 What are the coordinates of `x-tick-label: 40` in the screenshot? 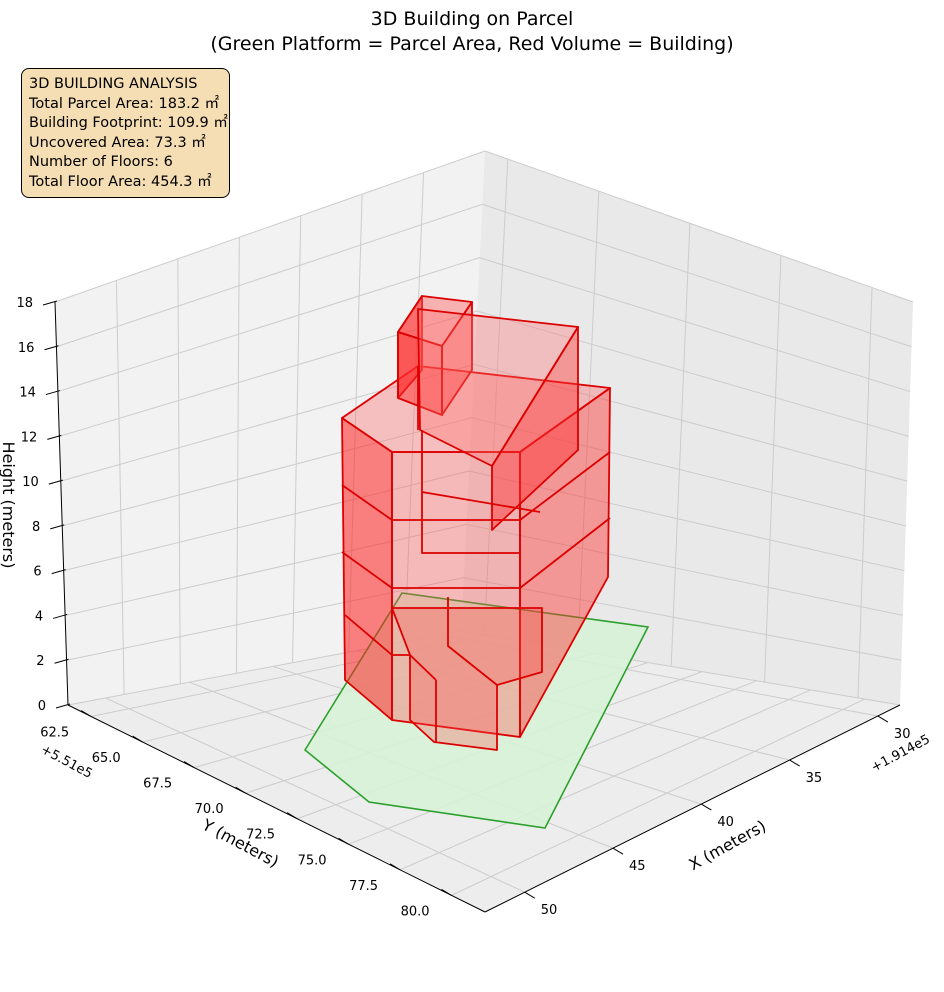 It's located at (725, 822).